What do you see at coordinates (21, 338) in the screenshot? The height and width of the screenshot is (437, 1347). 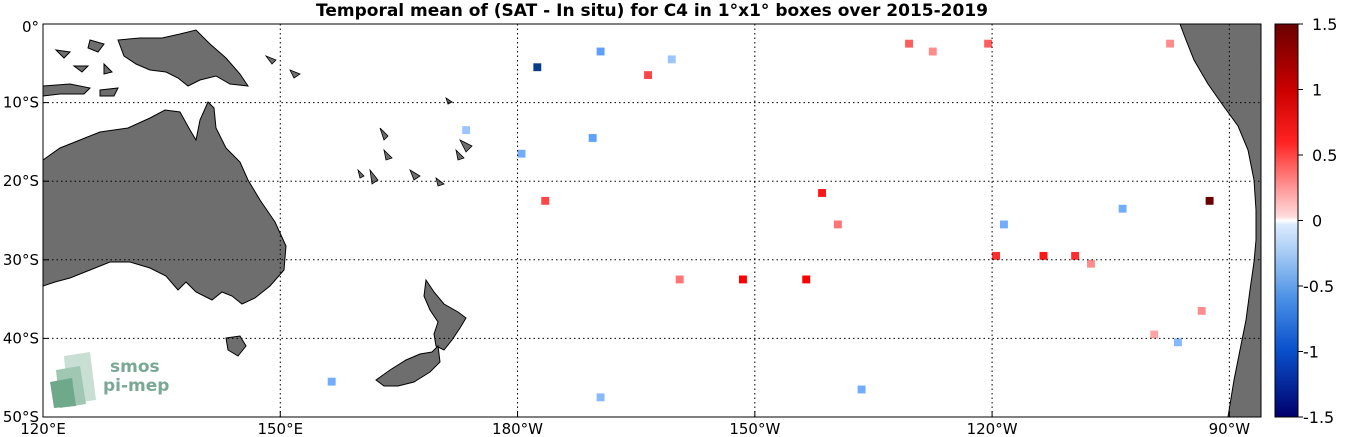 I see `y-tick-label: 40°S` at bounding box center [21, 338].